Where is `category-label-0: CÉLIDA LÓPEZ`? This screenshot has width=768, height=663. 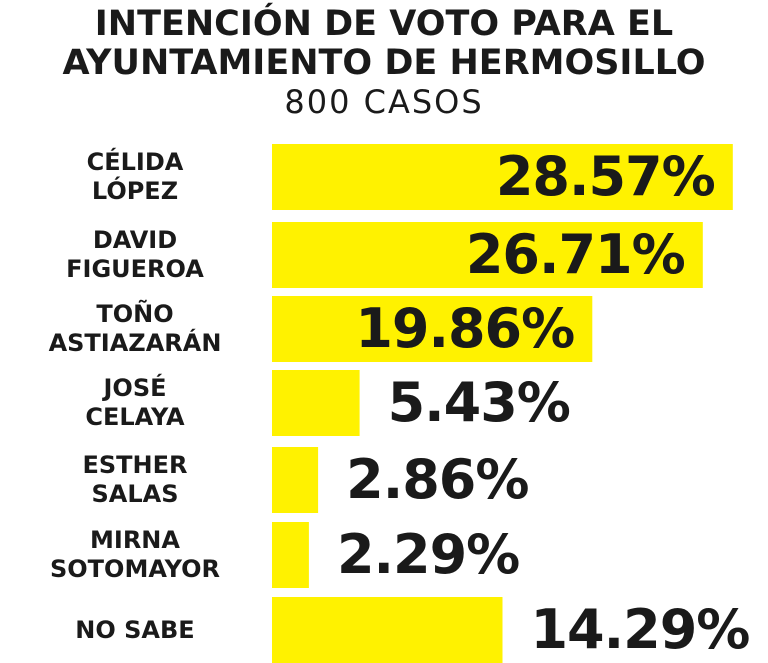
category-label-0: CÉLIDA LÓPEZ is located at coordinates (135, 176).